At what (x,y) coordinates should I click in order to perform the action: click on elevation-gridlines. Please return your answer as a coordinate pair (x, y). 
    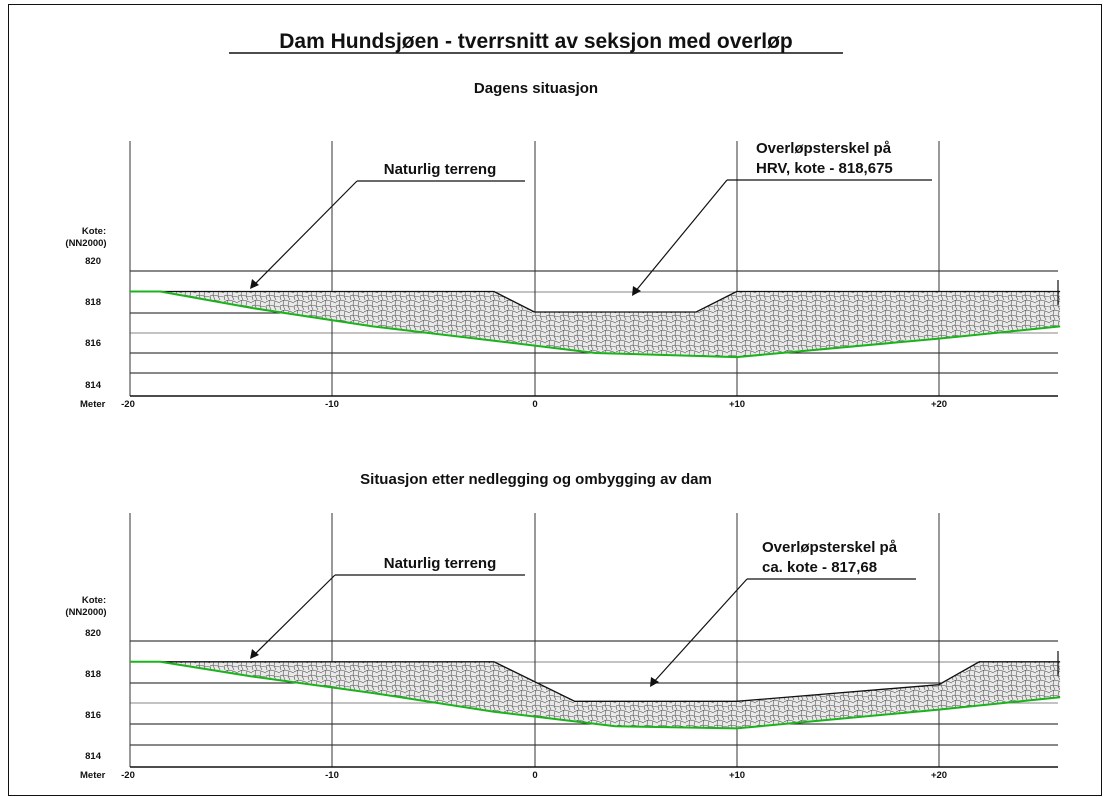
    Looking at the image, I should click on (594, 693).